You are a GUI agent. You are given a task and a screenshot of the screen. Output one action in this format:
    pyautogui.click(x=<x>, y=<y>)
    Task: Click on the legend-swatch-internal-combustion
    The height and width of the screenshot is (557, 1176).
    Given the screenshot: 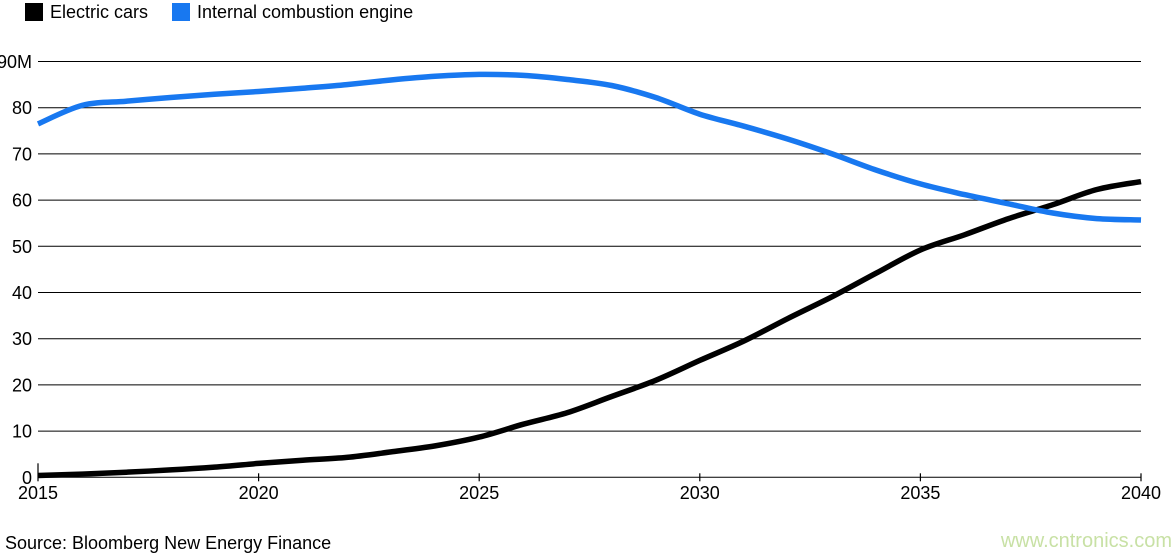 What is the action you would take?
    pyautogui.click(x=181, y=12)
    